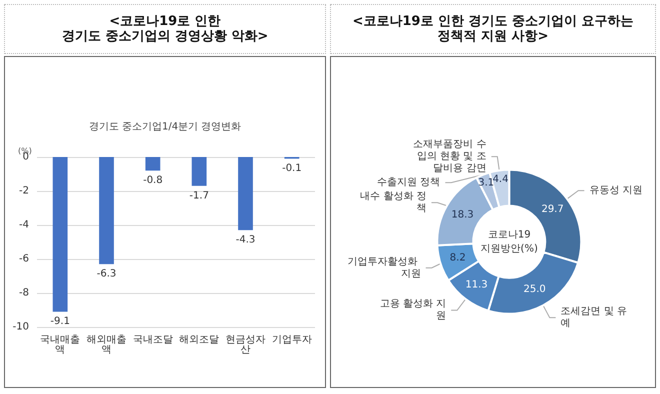 Image resolution: width=660 pixels, height=394 pixels. What do you see at coordinates (486, 183) in the screenshot?
I see `data-label: 3.1` at bounding box center [486, 183].